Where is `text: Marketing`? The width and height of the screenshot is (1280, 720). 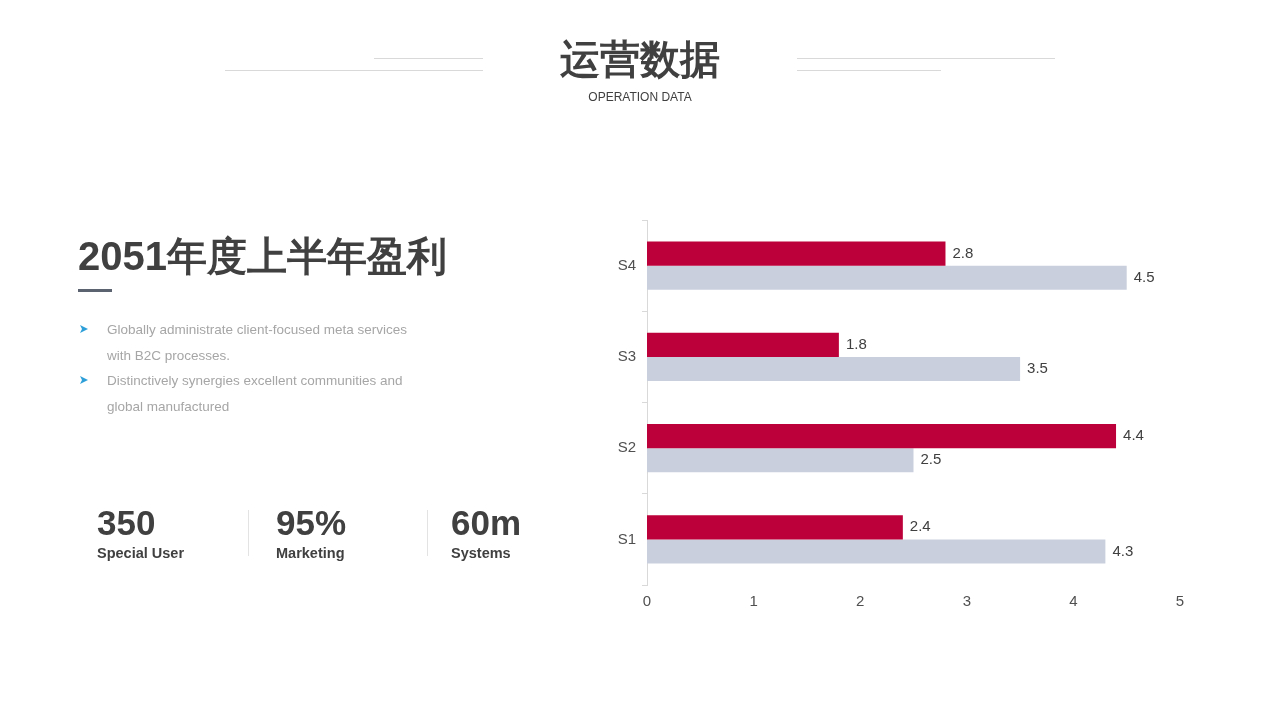
text: Marketing is located at coordinates (311, 553).